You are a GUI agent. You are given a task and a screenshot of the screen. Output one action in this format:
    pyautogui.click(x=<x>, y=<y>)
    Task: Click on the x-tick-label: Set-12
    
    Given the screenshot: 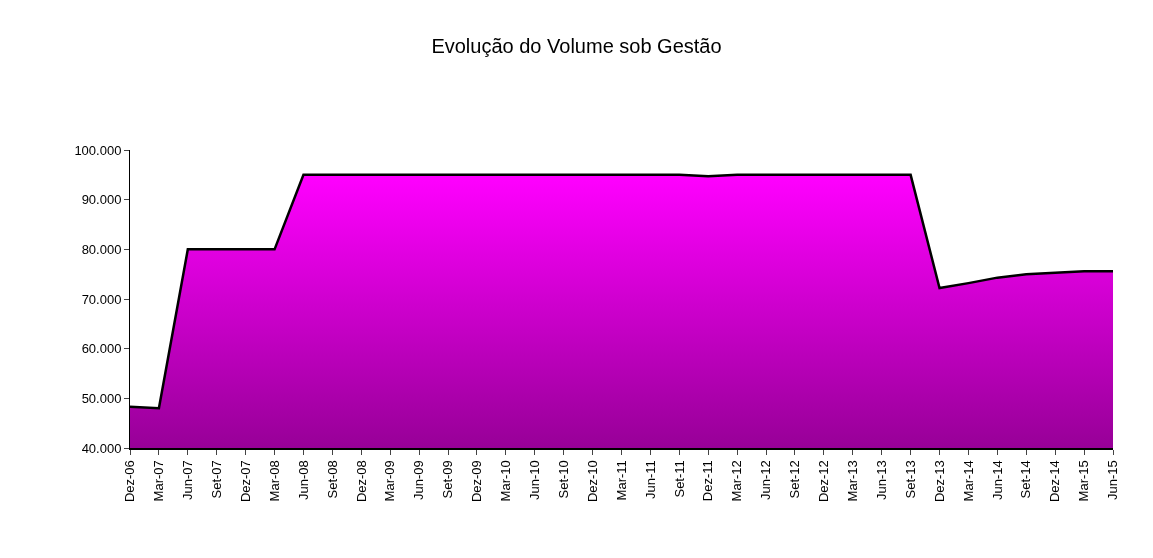 What is the action you would take?
    pyautogui.click(x=795, y=479)
    